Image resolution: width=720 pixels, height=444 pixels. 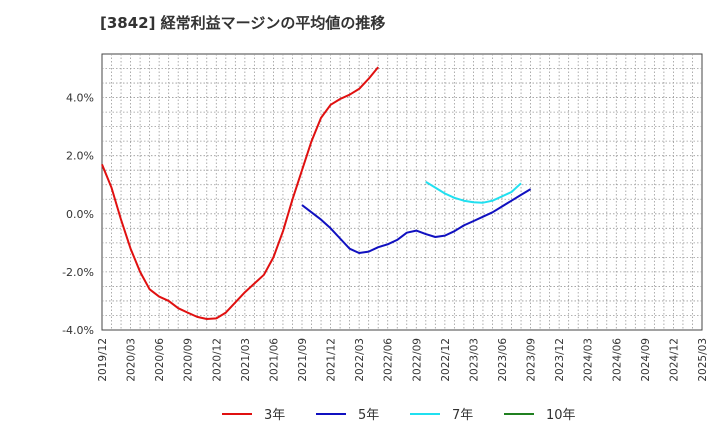 What do you see at coordinates (446, 360) in the screenshot?
I see `x-tick-label: 2022/12` at bounding box center [446, 360].